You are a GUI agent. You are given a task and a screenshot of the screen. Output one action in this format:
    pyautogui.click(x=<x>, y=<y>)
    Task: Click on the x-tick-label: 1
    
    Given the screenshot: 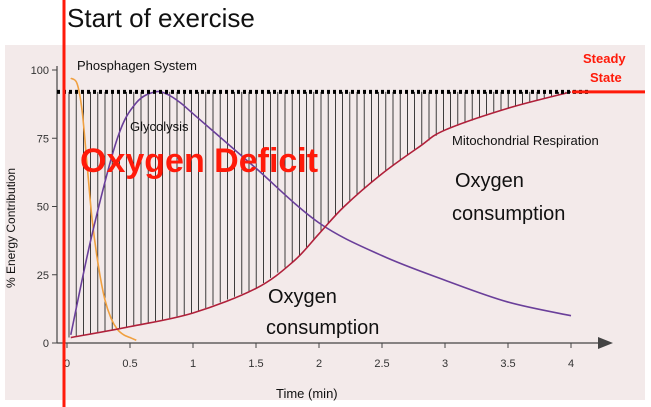 What is the action you would take?
    pyautogui.click(x=193, y=364)
    